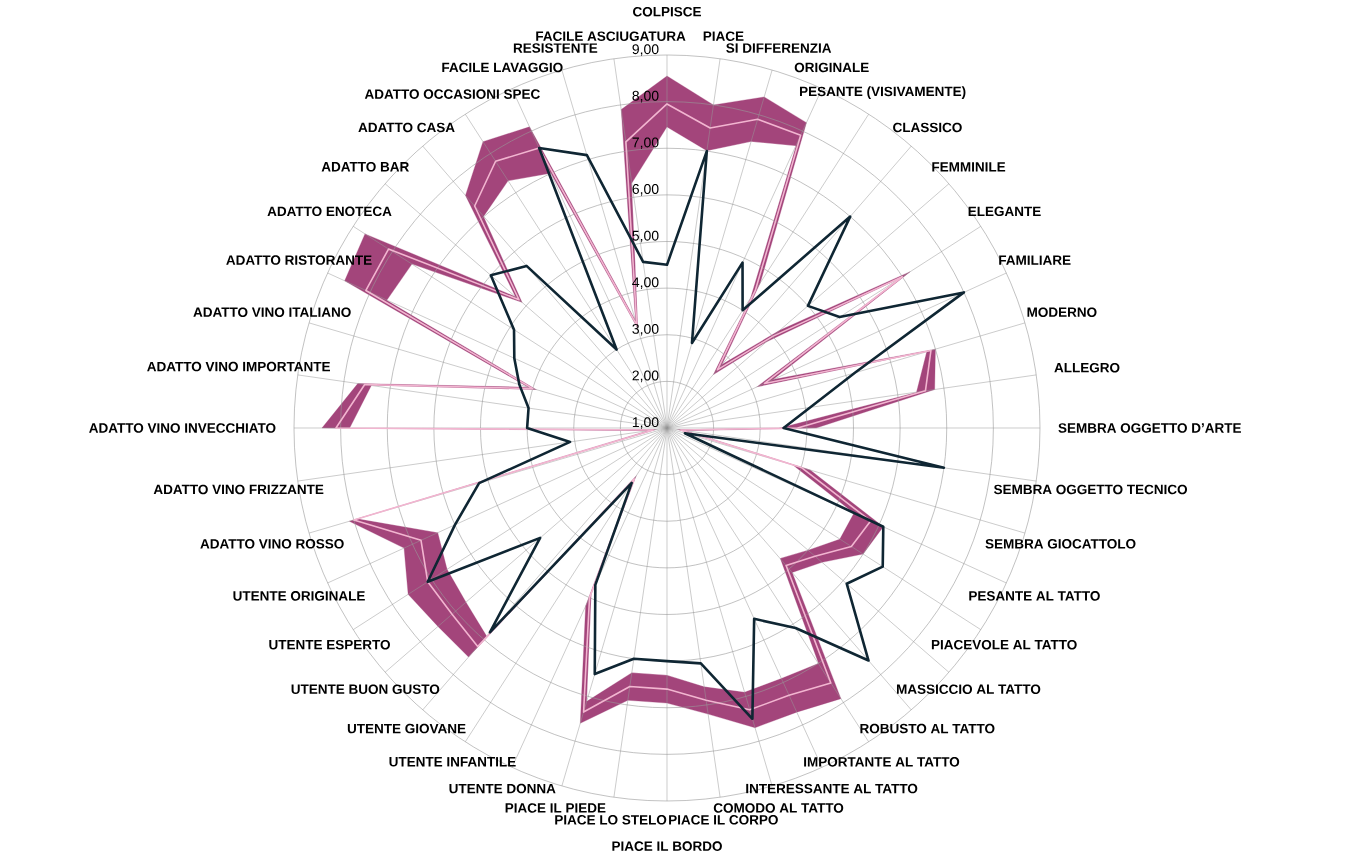  What do you see at coordinates (1062, 312) in the screenshot?
I see `spoke-label: MODERNO` at bounding box center [1062, 312].